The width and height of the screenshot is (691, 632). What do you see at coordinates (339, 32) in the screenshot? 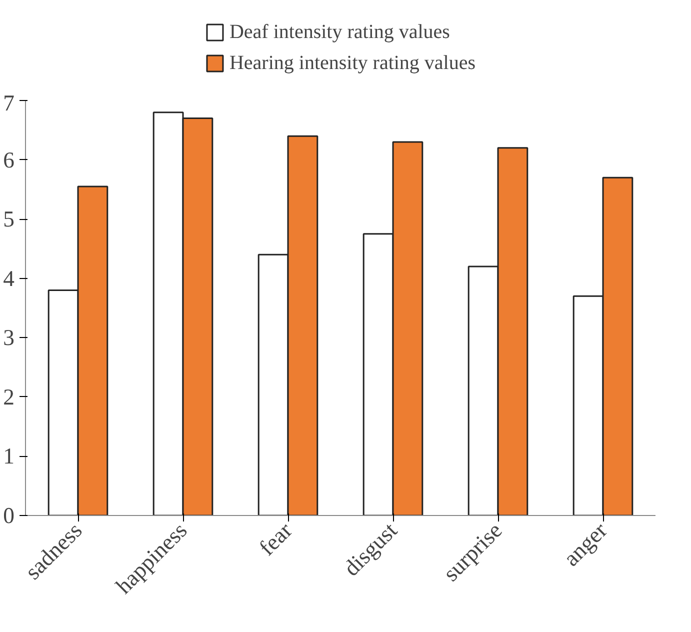
I see `legend-label: Deaf intensity rating values` at bounding box center [339, 32].